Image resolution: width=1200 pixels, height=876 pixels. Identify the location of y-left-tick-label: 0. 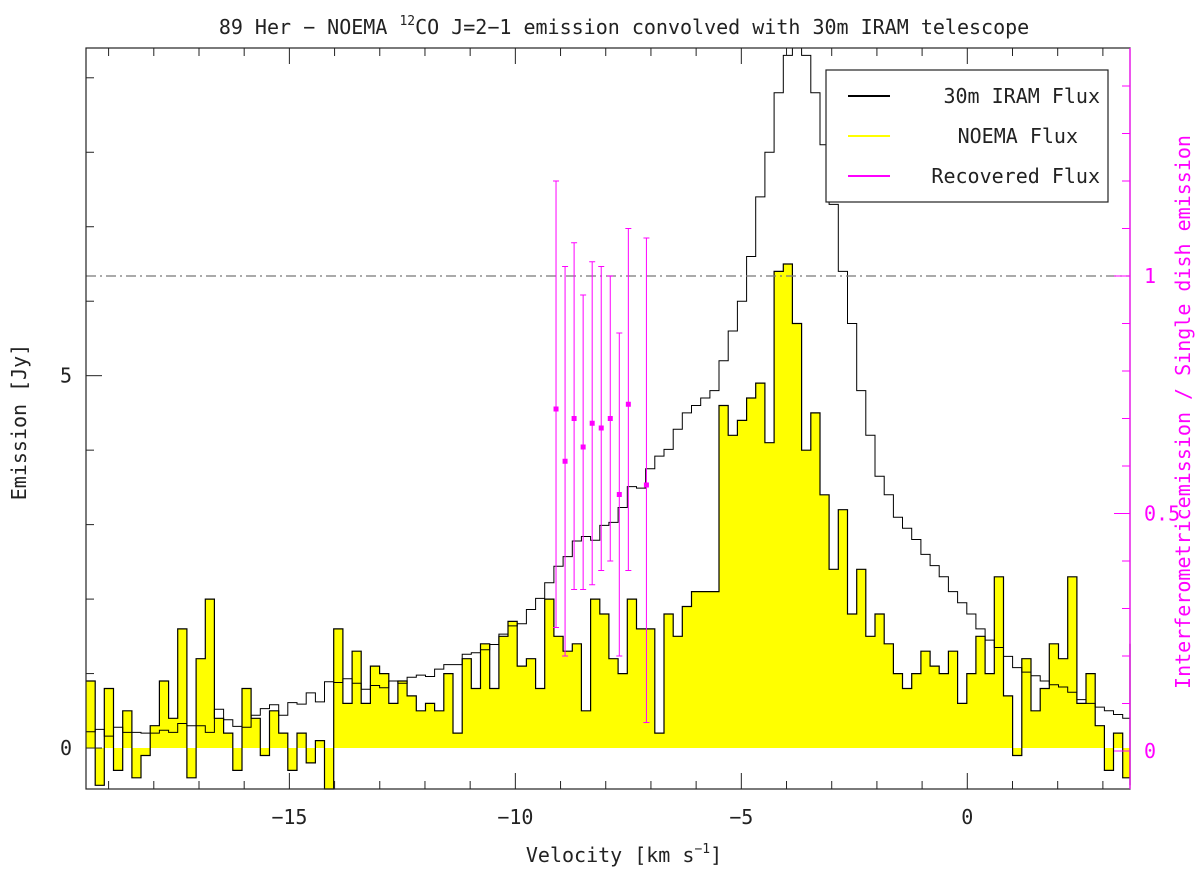
(66, 748).